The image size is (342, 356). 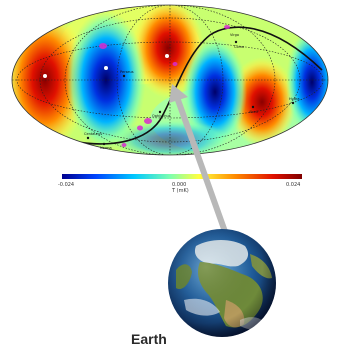 What do you see at coordinates (253, 112) in the screenshot?
I see `source-label-abell: Abell` at bounding box center [253, 112].